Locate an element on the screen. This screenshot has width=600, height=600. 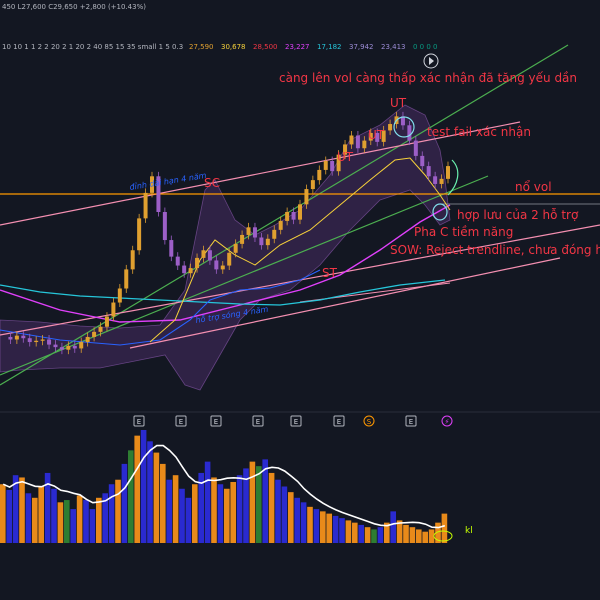
event-marker-3: E is located at coordinates (258, 421).